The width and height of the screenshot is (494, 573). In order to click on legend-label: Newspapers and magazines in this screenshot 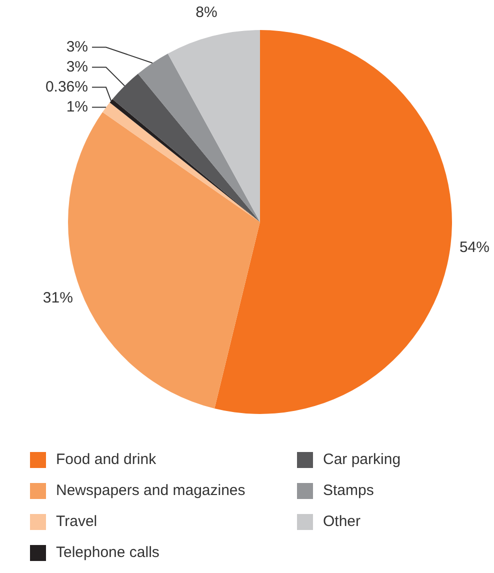, I will do `click(151, 490)`.